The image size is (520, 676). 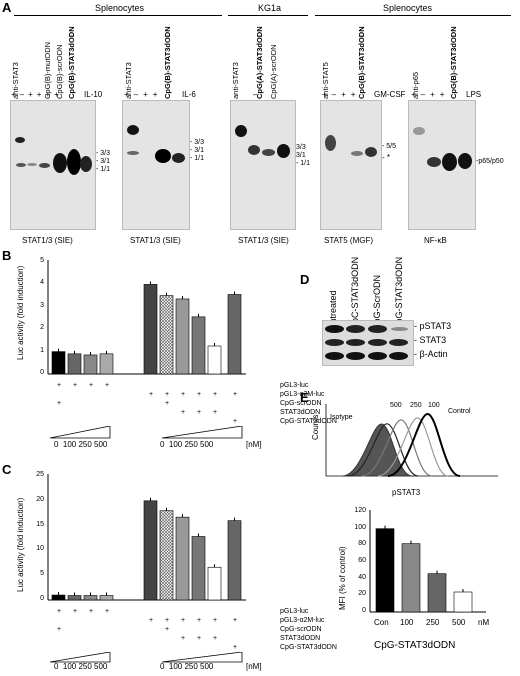 I want to click on gel4-image, so click(x=351, y=165).